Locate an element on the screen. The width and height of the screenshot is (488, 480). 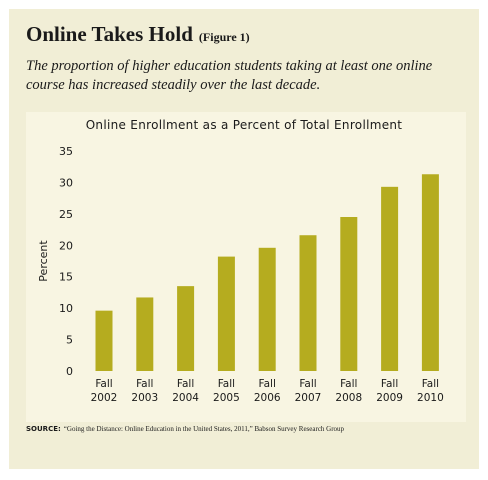
y-tick-label: 20 is located at coordinates (66, 245).